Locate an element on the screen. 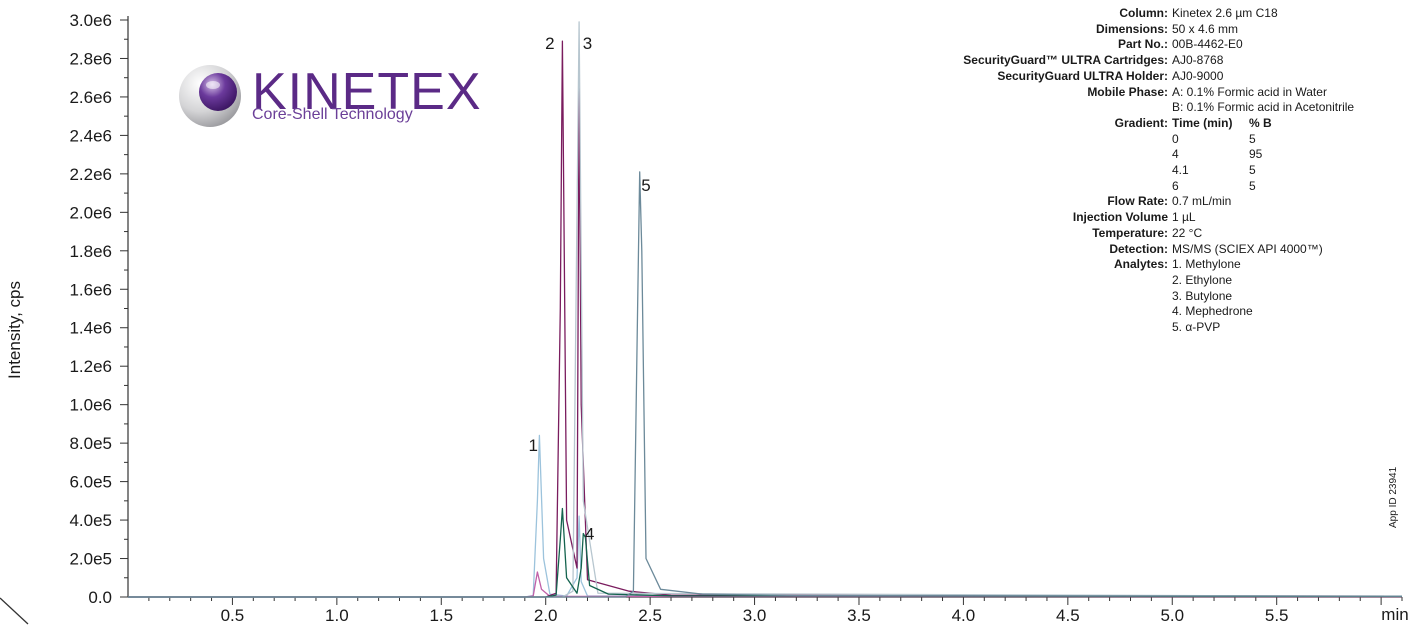  gradient-col-b: % B is located at coordinates (1260, 122).